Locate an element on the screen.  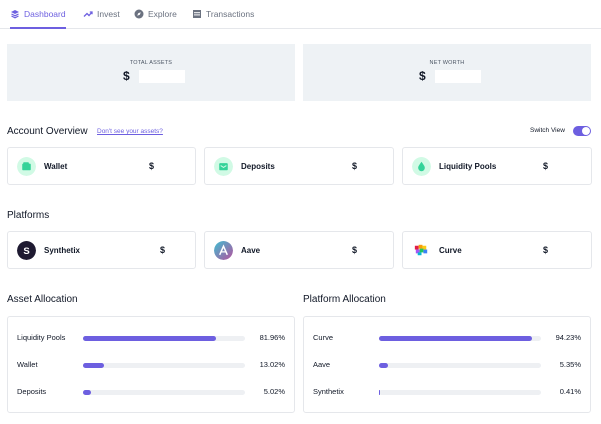
tab-dashboard: Dashboard is located at coordinates (38, 19).